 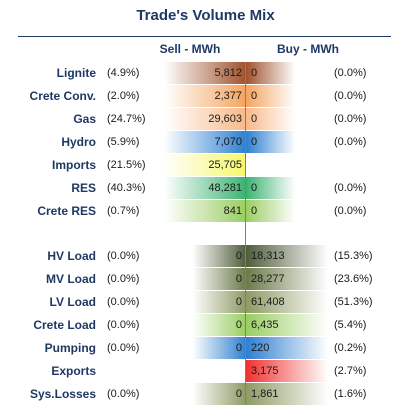 I want to click on buy-percent: (0.2%), so click(x=350, y=348).